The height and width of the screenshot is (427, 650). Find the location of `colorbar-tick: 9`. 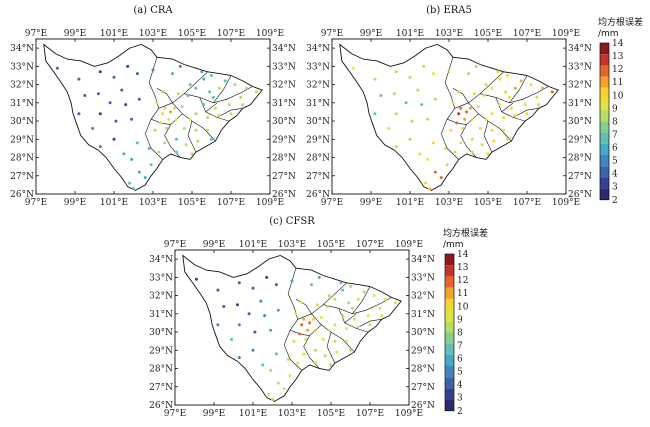

colorbar-tick: 9 is located at coordinates (615, 109).